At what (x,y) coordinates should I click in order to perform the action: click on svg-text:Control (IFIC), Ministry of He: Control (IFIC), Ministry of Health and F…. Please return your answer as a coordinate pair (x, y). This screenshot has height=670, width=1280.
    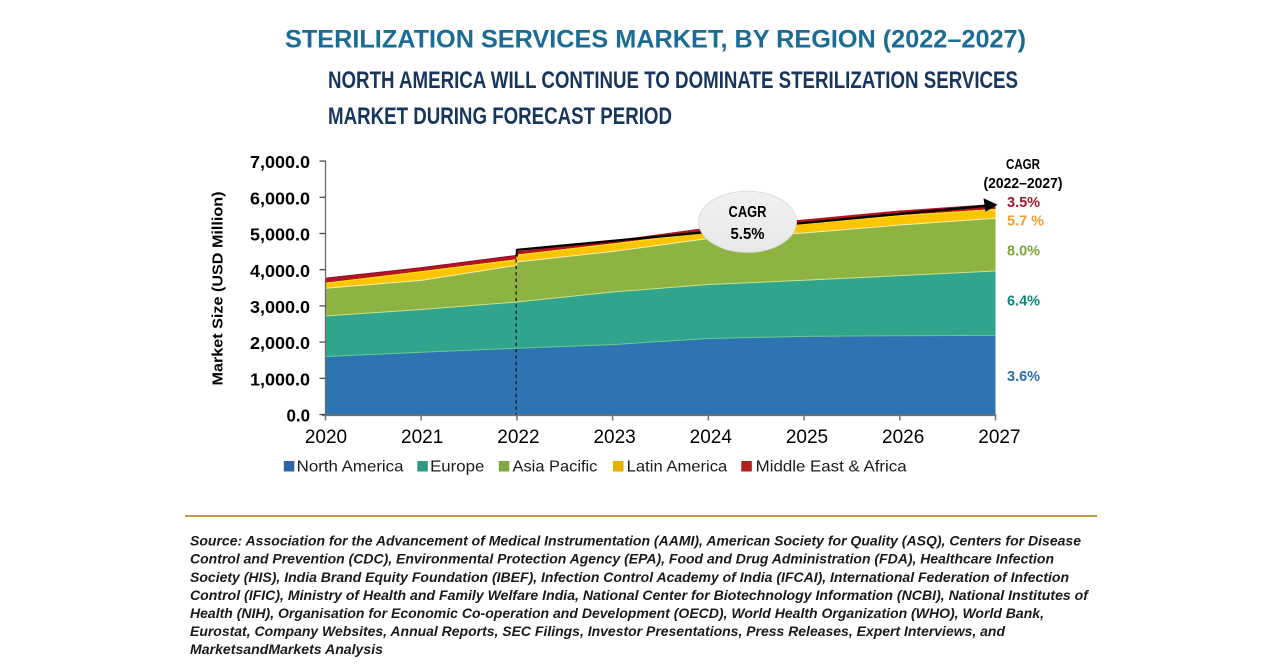
    Looking at the image, I should click on (640, 595).